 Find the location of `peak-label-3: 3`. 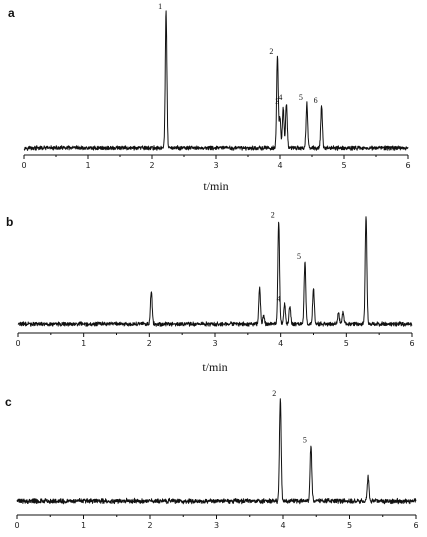

peak-label-3: 3 is located at coordinates (277, 101).